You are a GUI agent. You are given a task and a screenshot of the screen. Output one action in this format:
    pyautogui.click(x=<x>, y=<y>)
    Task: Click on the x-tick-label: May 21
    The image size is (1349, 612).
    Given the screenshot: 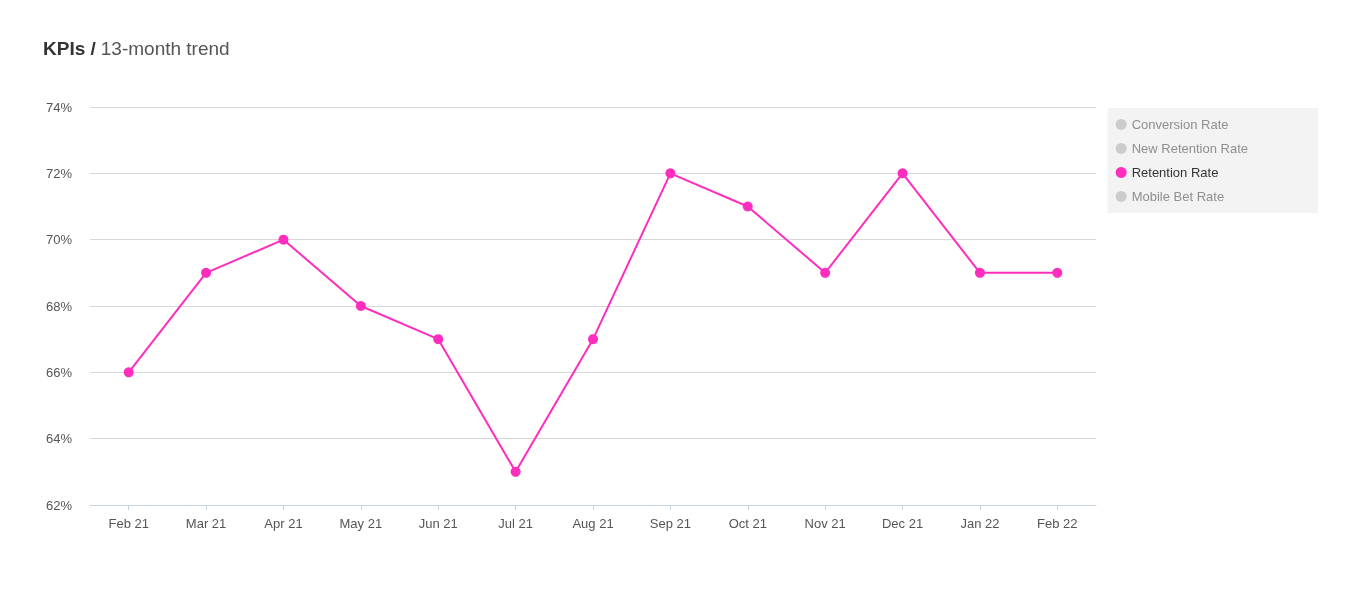 What is the action you would take?
    pyautogui.click(x=361, y=523)
    